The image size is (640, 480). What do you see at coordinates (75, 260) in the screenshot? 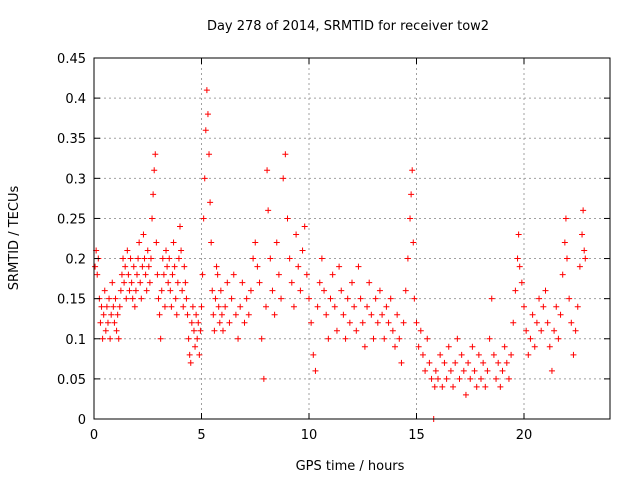
I see `y-tick-label: 0.2` at bounding box center [75, 260].